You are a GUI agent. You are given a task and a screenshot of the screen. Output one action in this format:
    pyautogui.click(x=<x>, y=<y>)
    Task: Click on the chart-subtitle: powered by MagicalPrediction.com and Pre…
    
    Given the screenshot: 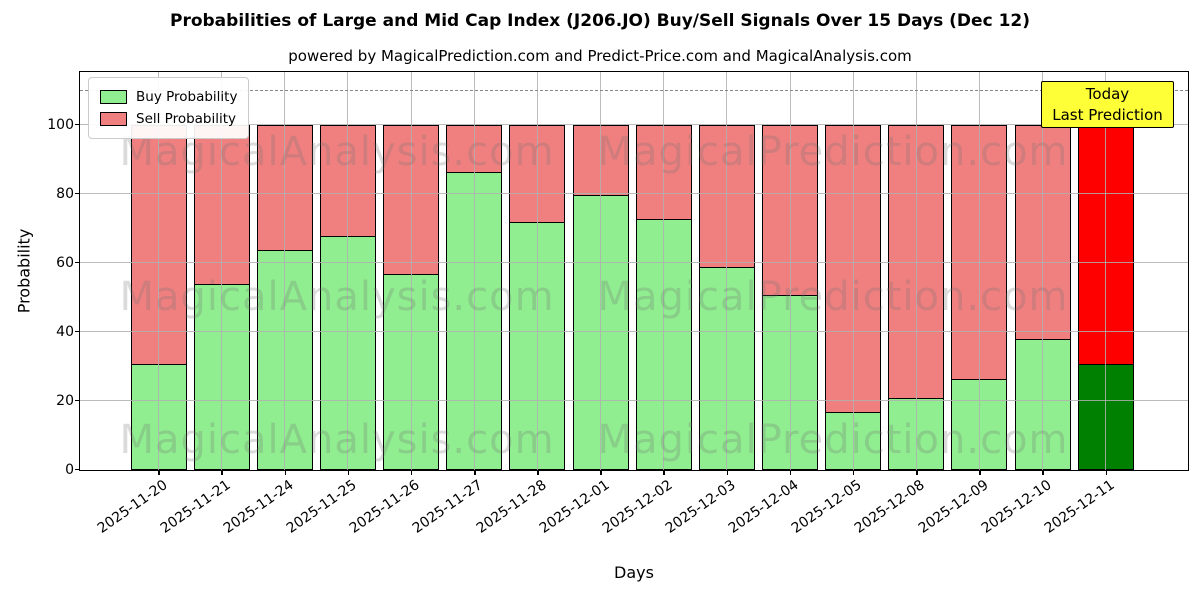 What is the action you would take?
    pyautogui.click(x=600, y=56)
    